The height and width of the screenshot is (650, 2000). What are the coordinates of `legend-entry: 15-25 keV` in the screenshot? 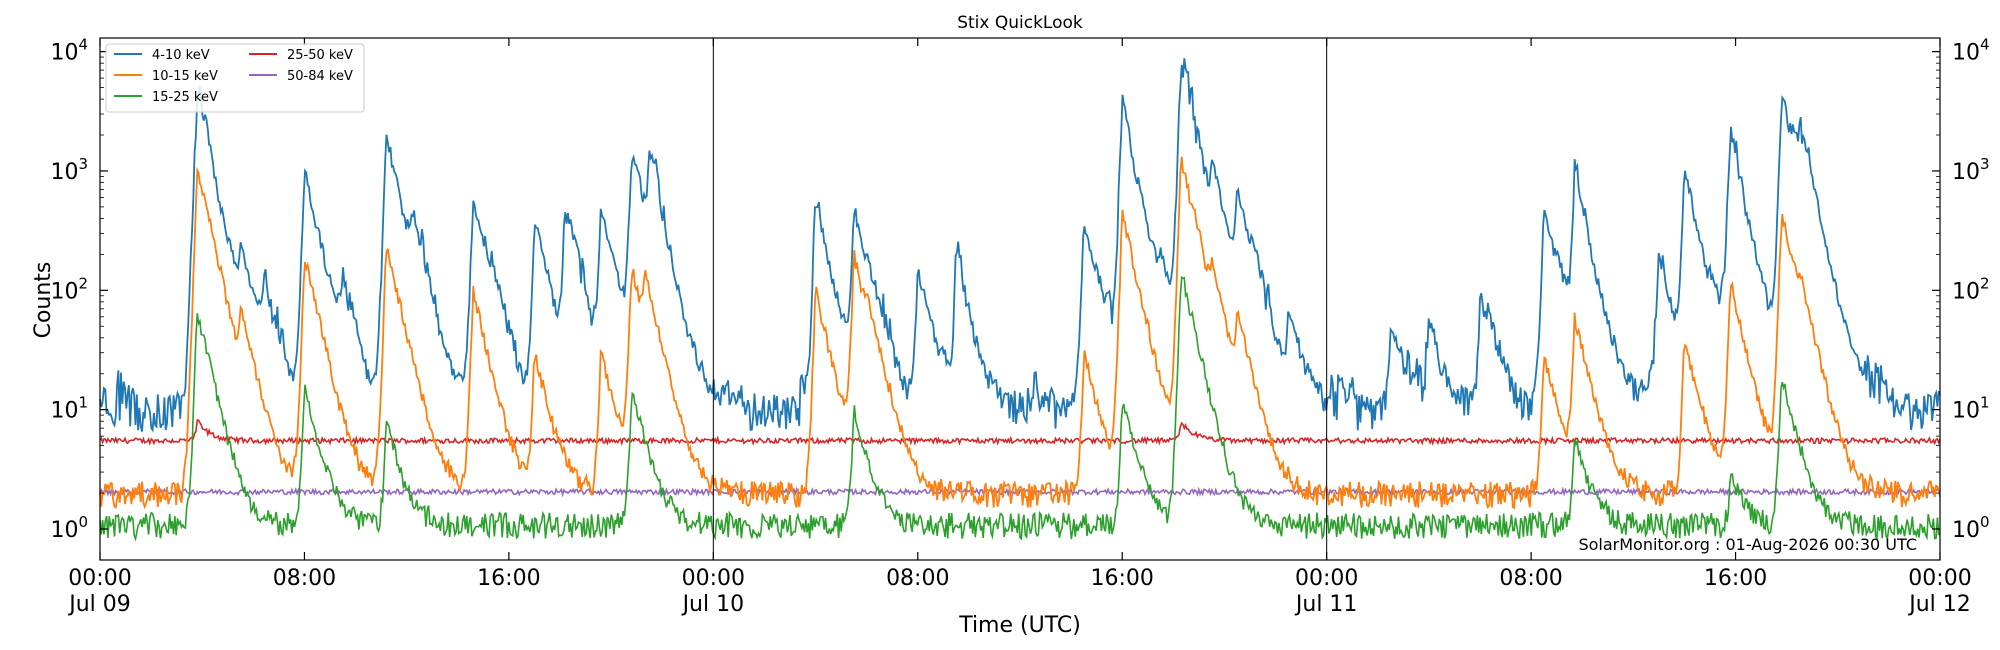 It's located at (185, 97).